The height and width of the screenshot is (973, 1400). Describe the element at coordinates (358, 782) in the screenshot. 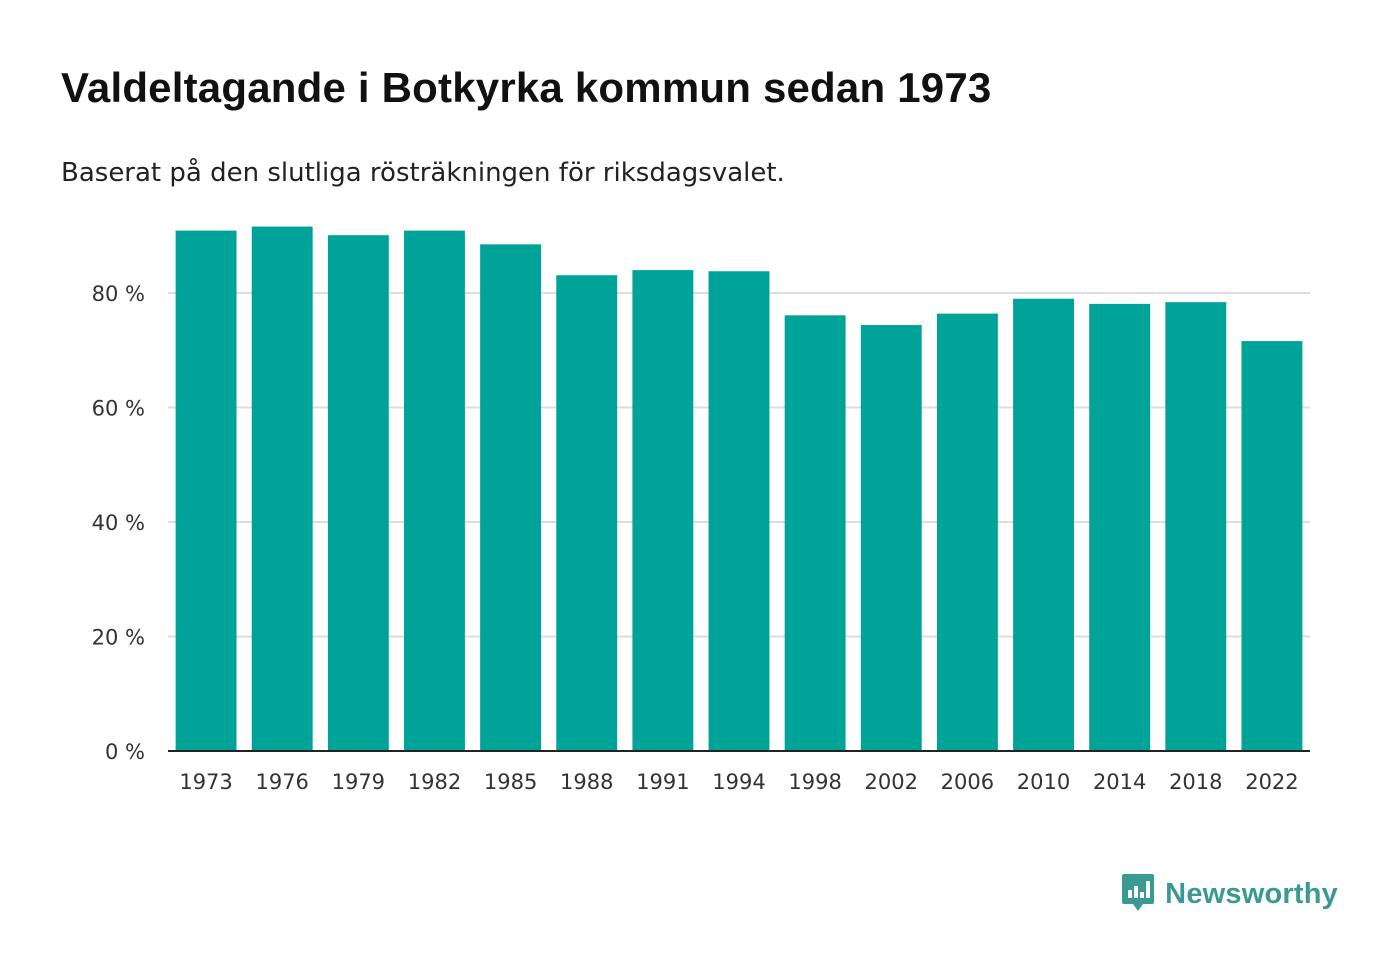

I see `x-tick-label-1979: 1979` at that location.